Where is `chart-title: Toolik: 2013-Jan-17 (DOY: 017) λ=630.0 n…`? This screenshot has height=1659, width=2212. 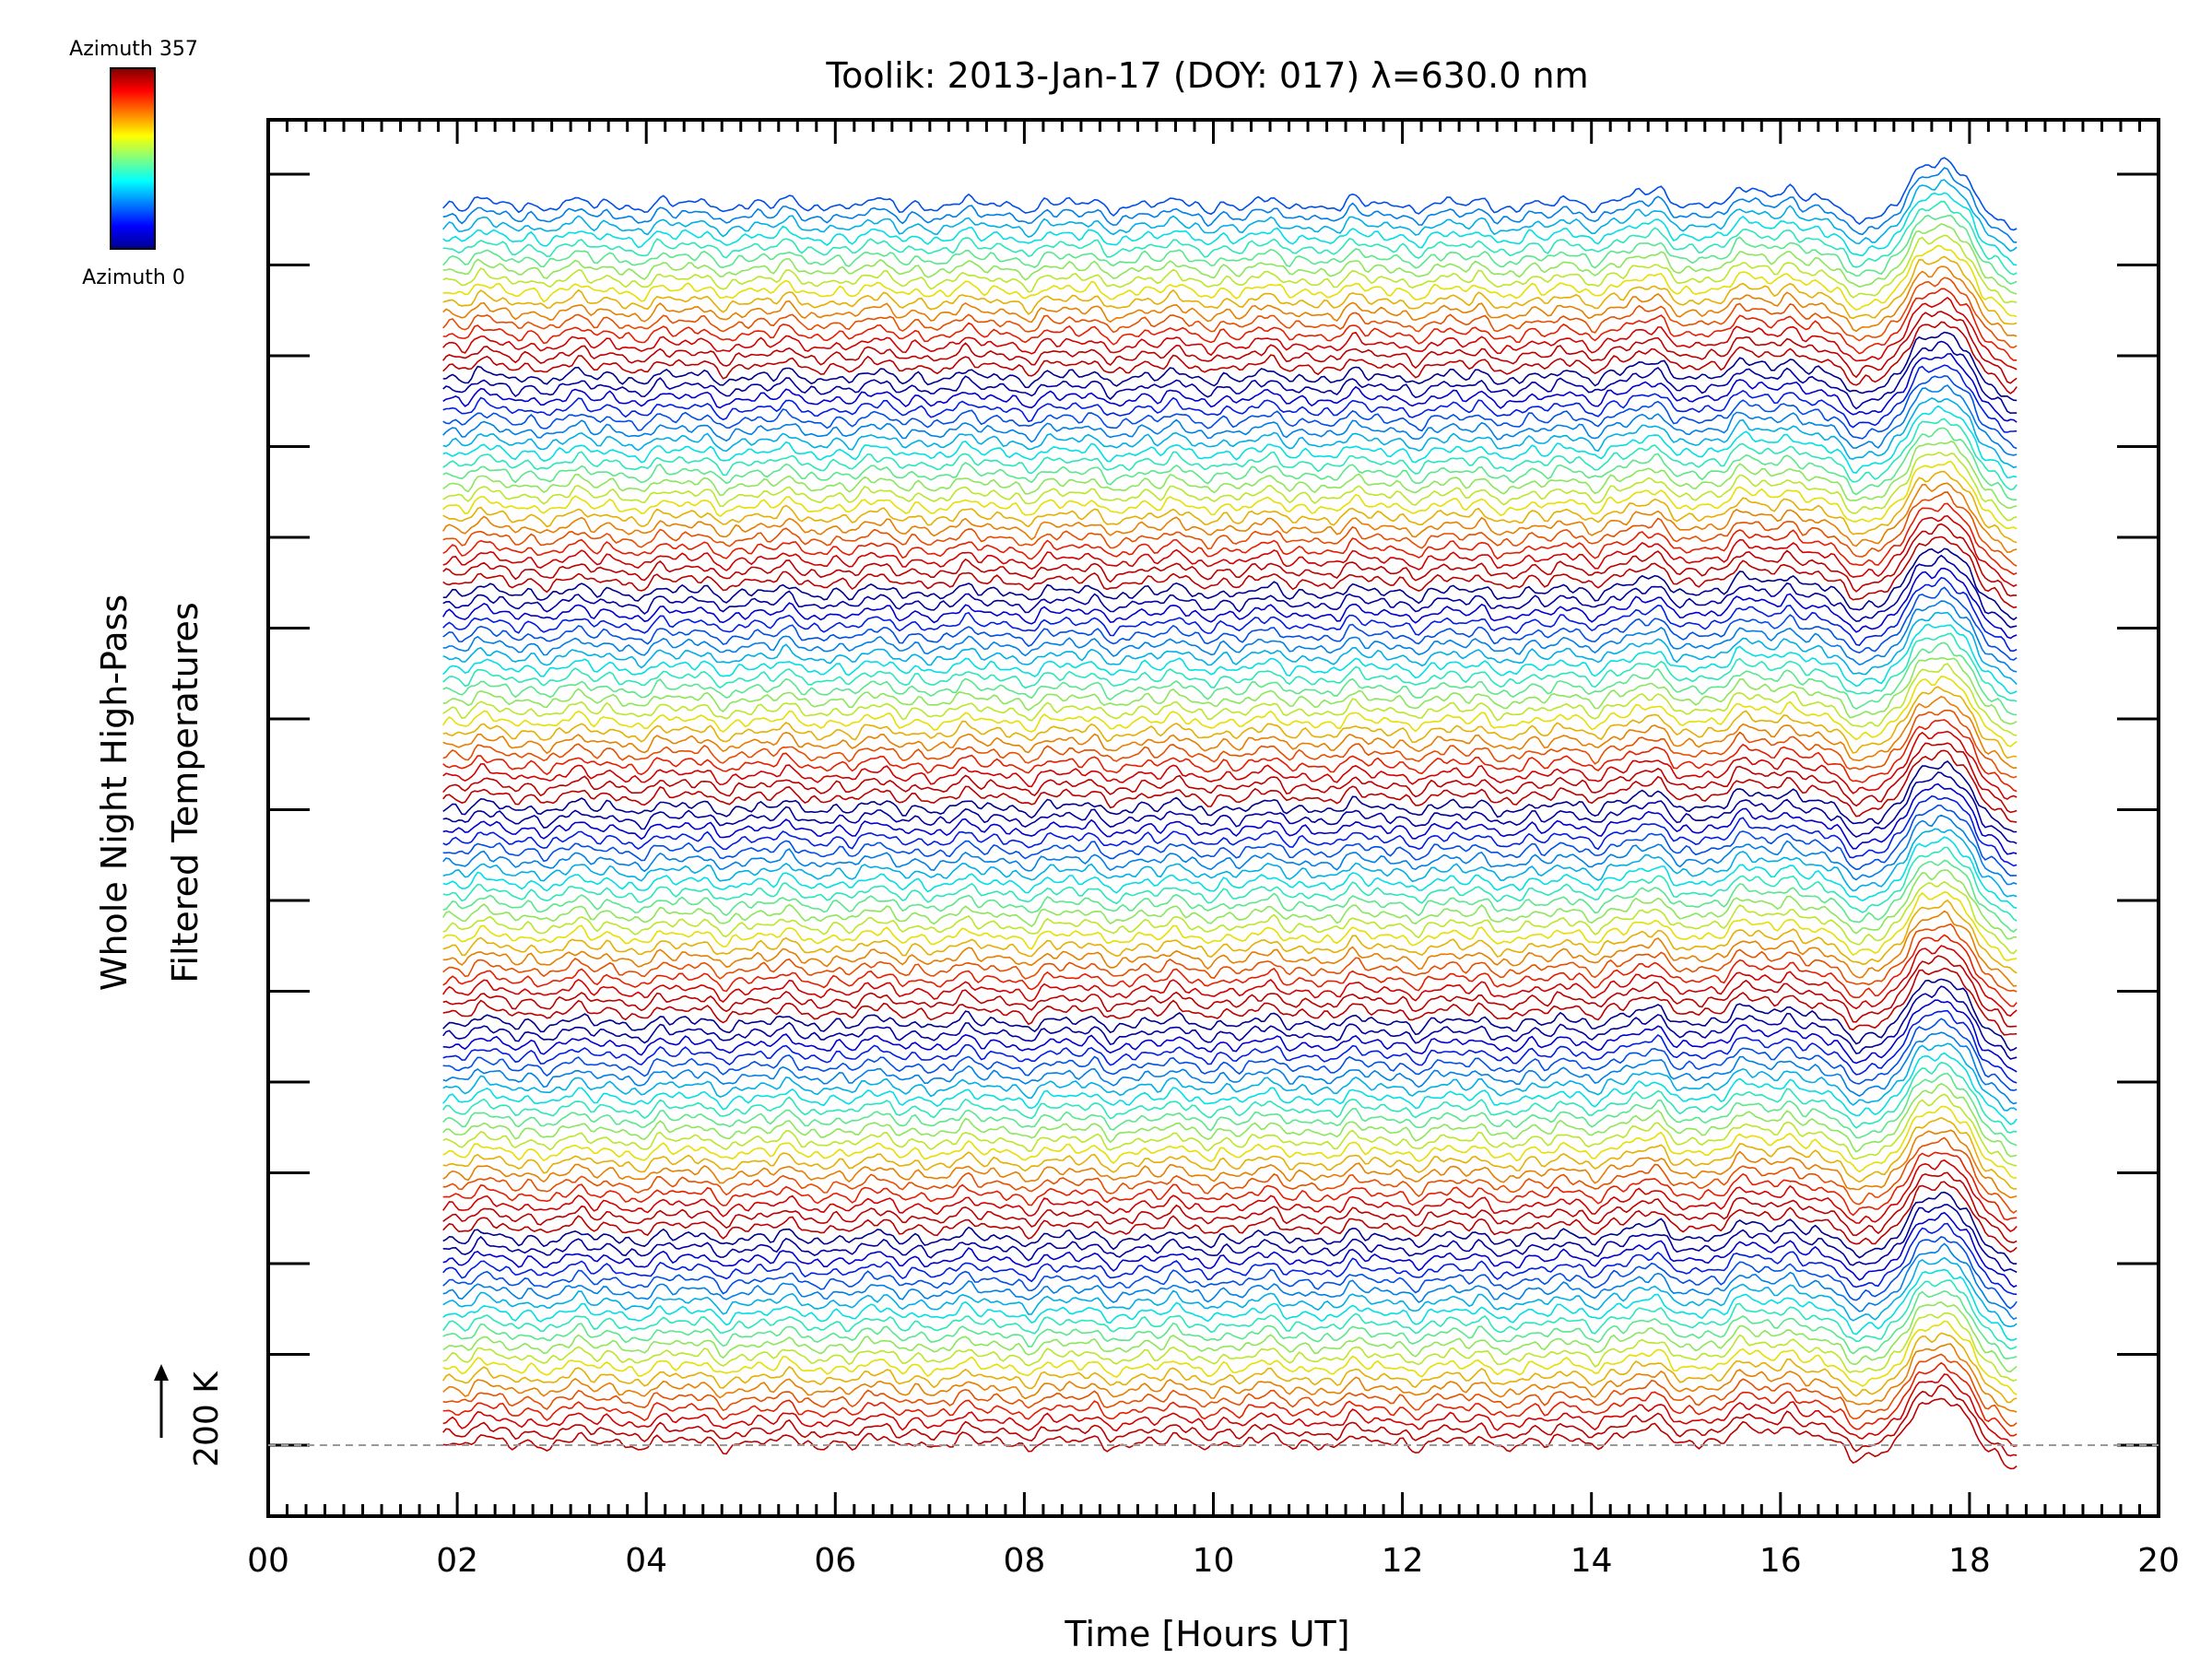
chart-title: Toolik: 2013-Jan-17 (DOY: 017) λ=630.0 n… is located at coordinates (1206, 75).